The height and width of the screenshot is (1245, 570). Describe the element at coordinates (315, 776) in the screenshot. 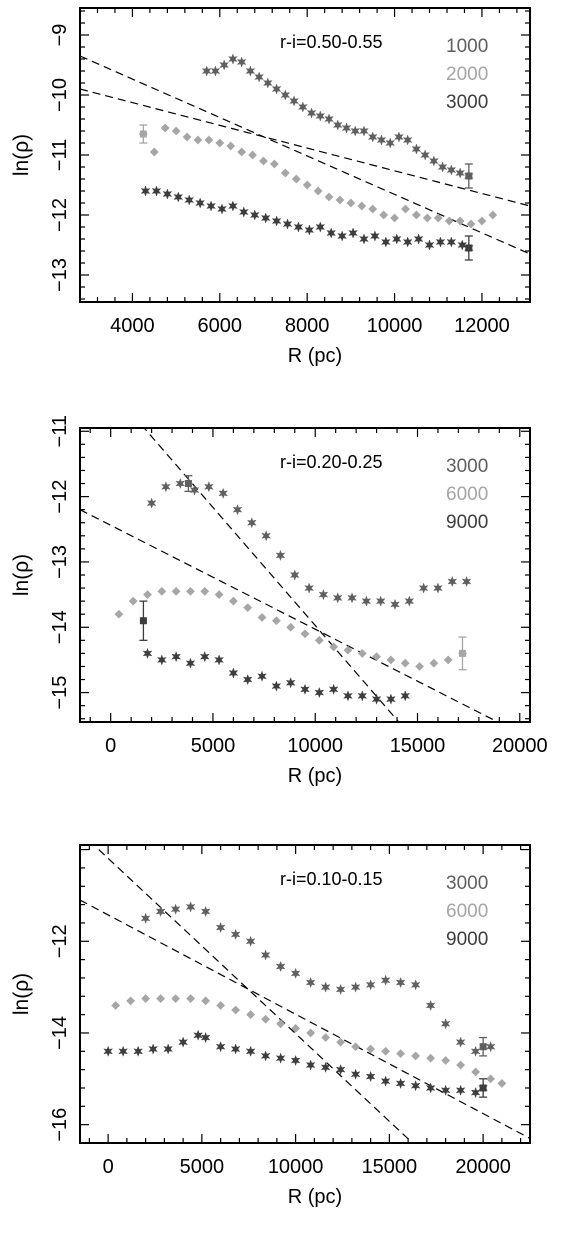

I see `x-axis-label: R (pc)` at that location.